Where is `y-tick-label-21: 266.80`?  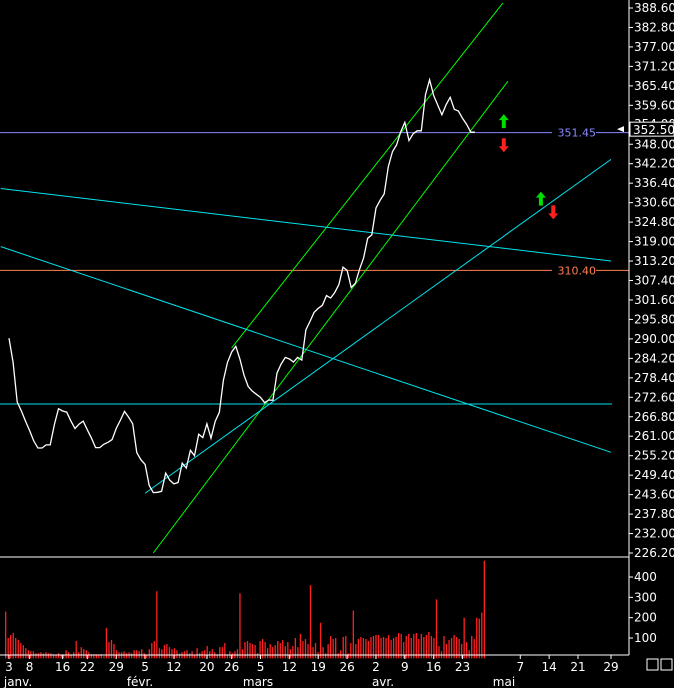 y-tick-label-21: 266.80 is located at coordinates (654, 417).